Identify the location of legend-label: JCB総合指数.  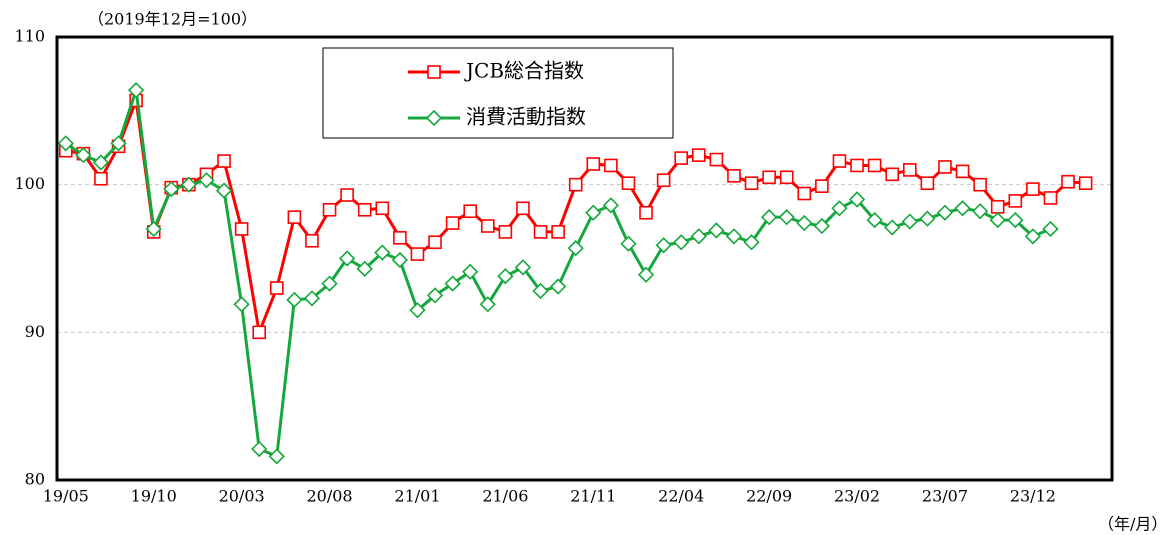
(524, 71).